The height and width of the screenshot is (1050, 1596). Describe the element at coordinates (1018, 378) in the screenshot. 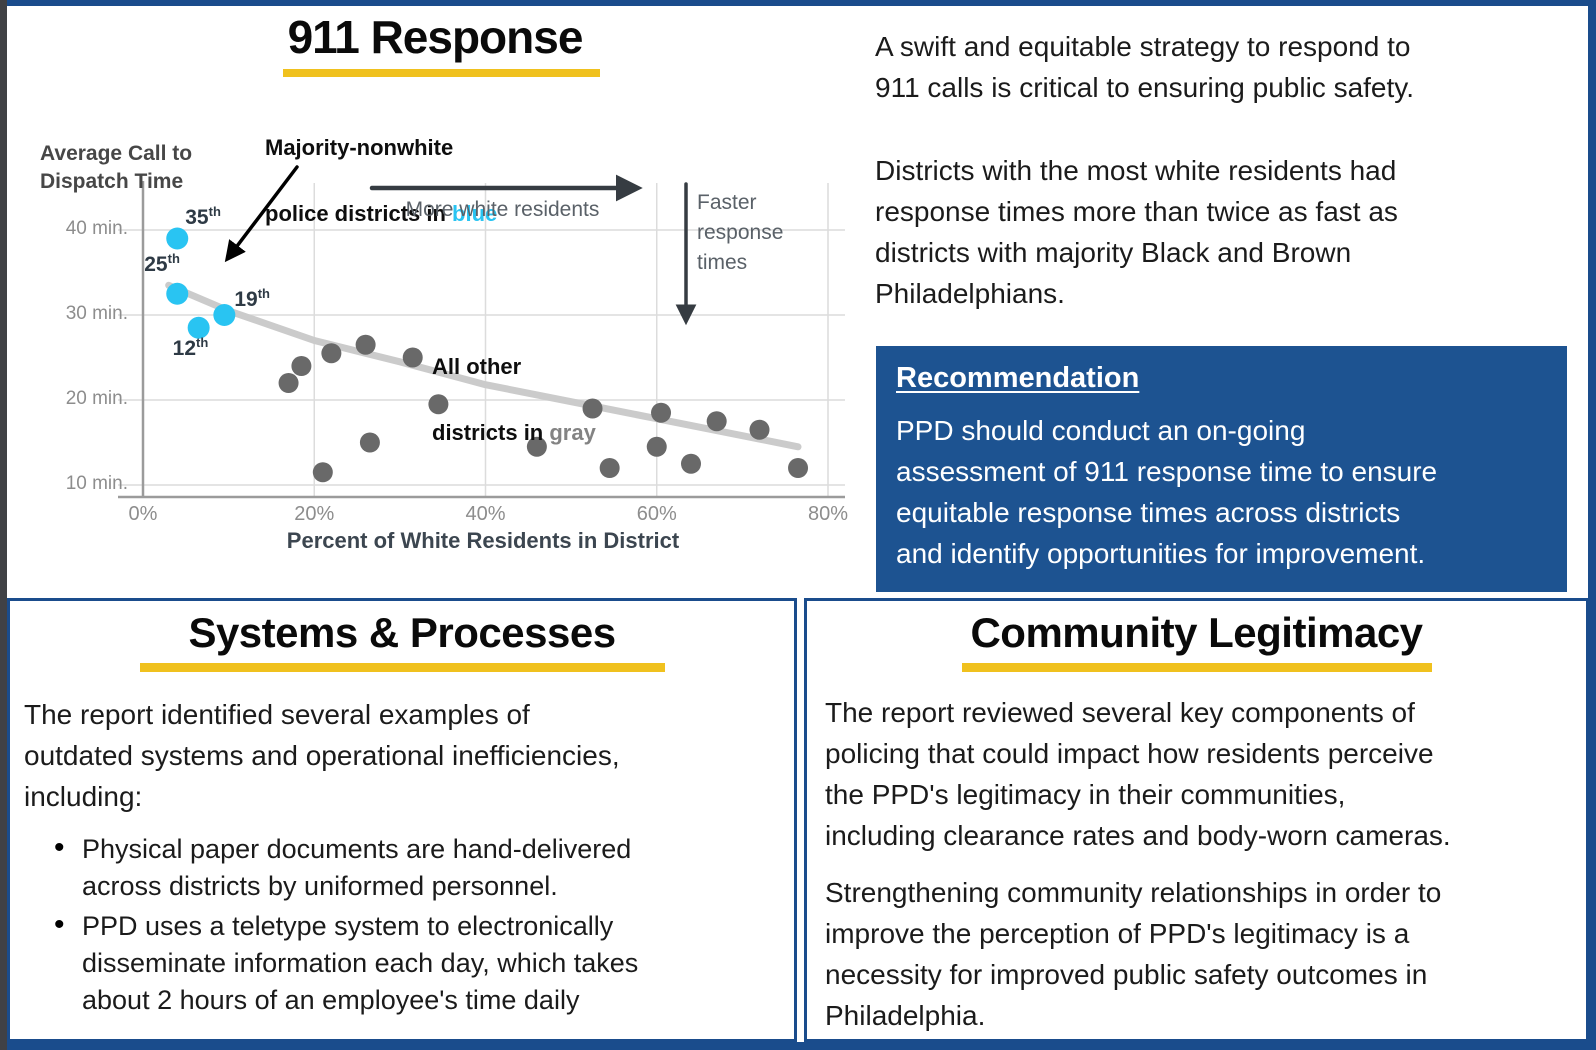

I see `recommendation-heading: Recommendation` at that location.